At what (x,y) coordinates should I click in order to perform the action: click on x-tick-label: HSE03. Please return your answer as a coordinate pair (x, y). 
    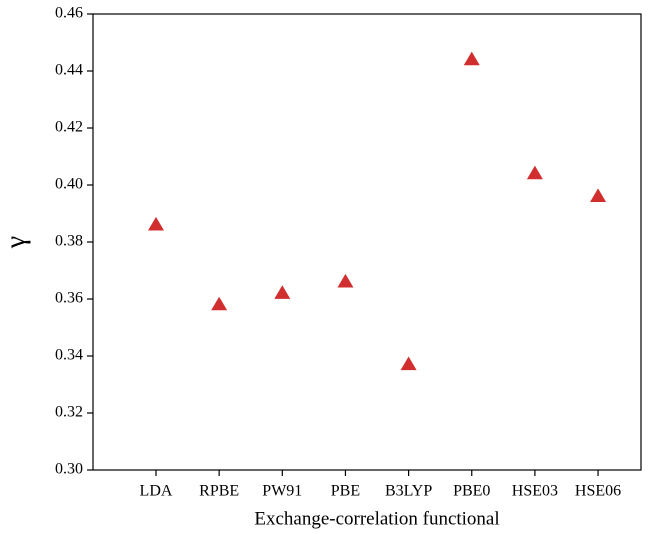
    Looking at the image, I should click on (535, 491).